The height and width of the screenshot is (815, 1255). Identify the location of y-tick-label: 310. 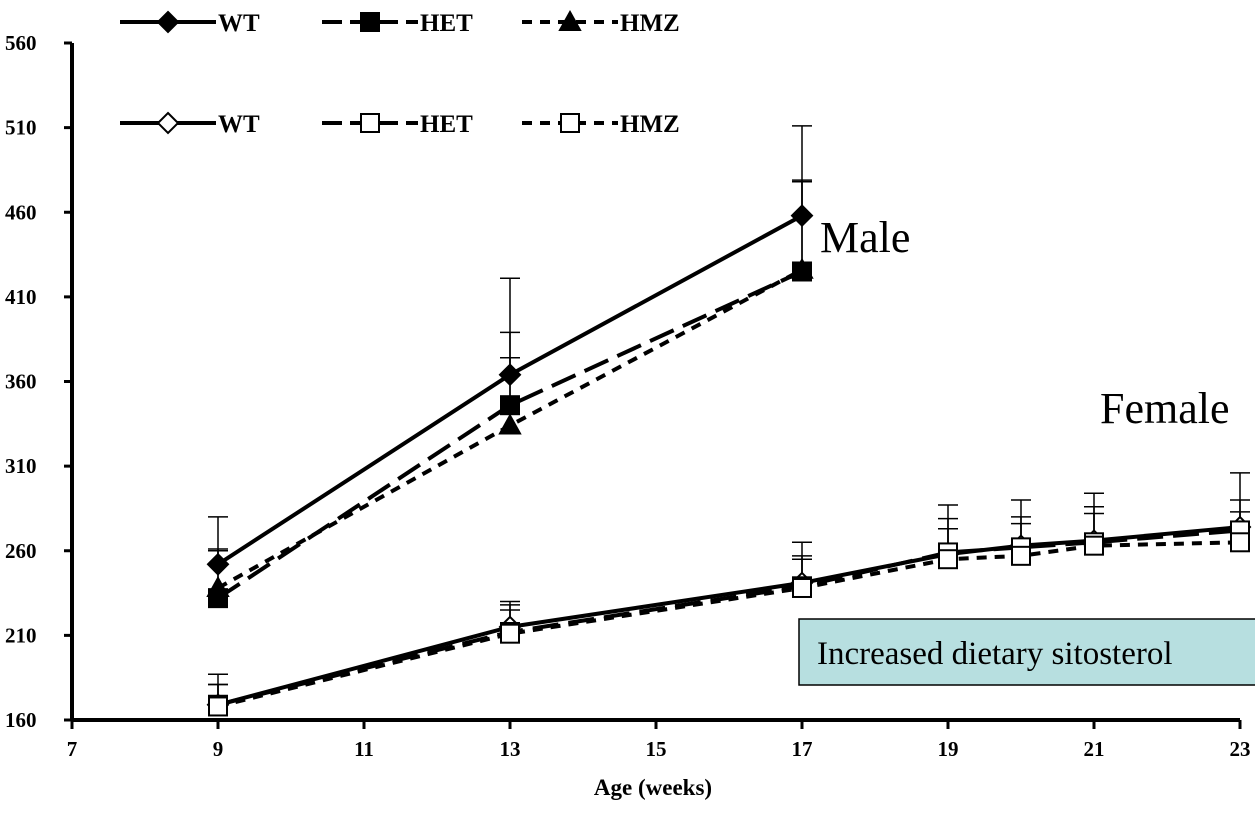
(21, 466).